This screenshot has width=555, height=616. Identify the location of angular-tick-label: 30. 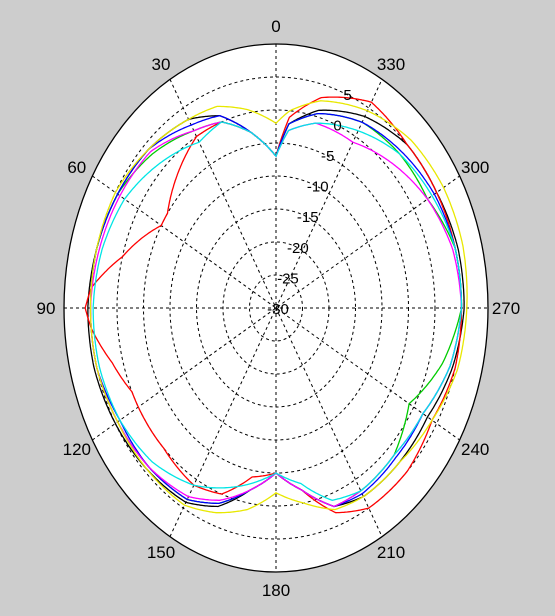
(161, 64).